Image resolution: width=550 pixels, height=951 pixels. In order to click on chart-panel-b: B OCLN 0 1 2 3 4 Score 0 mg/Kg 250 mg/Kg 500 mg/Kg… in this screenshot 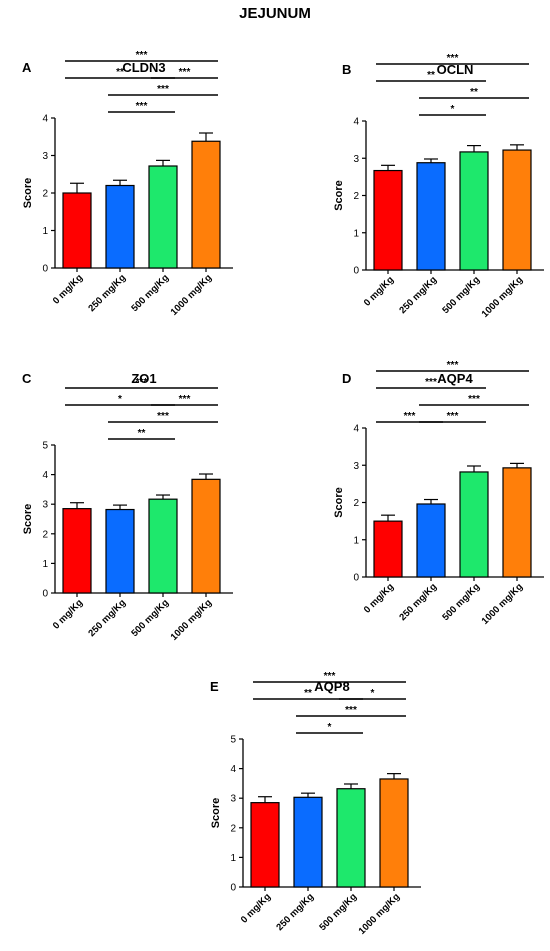, I will do `click(438, 186)`.